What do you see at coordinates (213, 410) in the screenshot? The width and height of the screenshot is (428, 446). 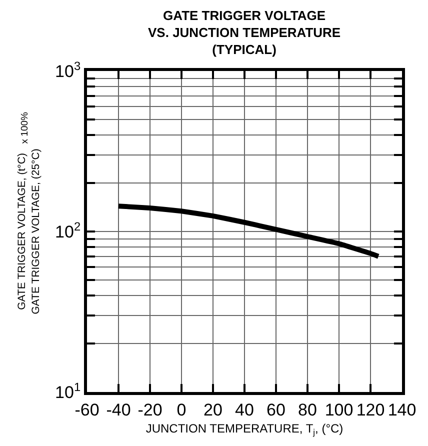 I see `x-tick-label: 20` at bounding box center [213, 410].